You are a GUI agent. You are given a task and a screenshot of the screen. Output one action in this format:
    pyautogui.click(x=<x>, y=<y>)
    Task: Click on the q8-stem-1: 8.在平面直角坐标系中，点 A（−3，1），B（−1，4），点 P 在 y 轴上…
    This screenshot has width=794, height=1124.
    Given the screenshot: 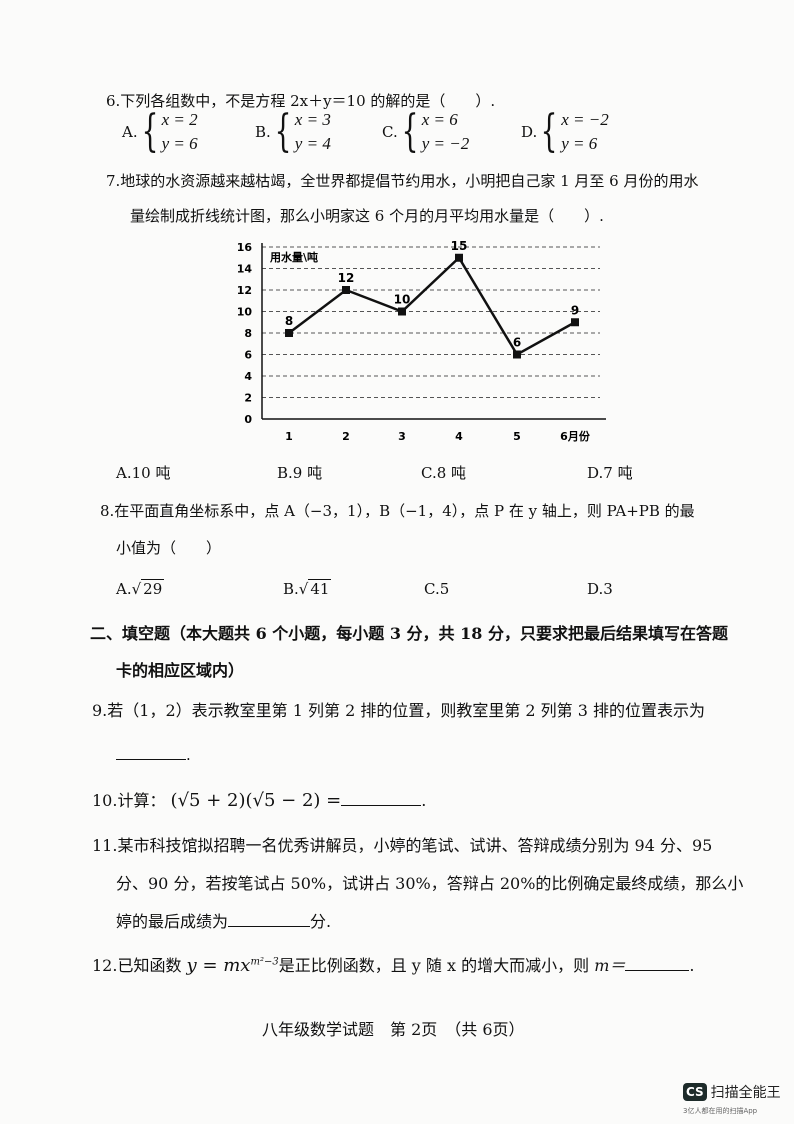 What is the action you would take?
    pyautogui.click(x=397, y=511)
    